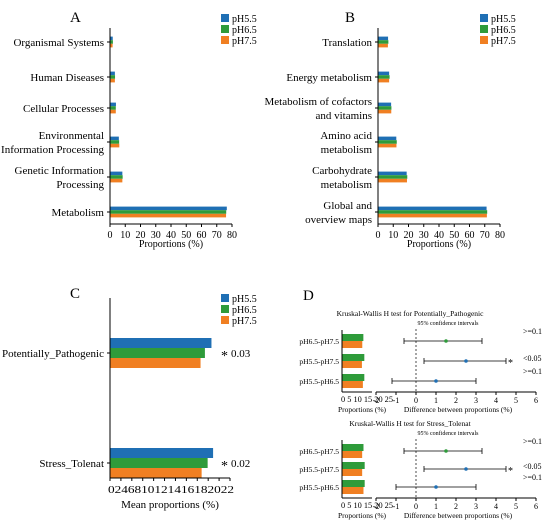  Describe the element at coordinates (353, 490) in the screenshot. I see `bar-D-1-2-b` at that location.